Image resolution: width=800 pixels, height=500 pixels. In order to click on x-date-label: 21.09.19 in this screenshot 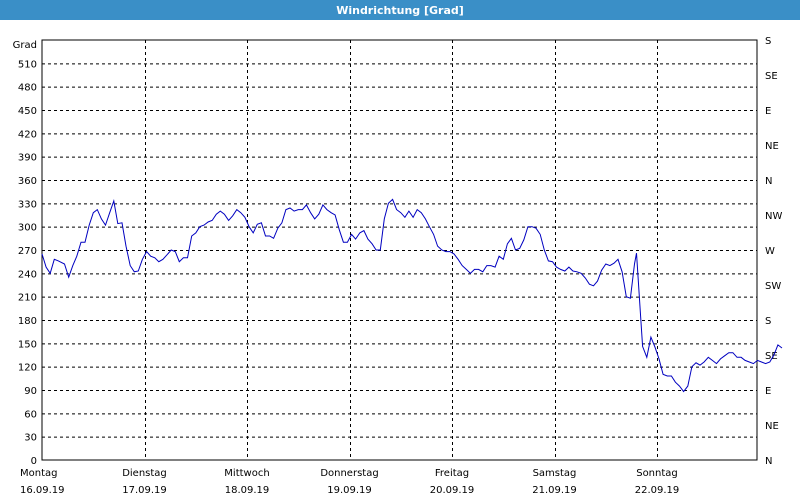, I will do `click(554, 490)`.